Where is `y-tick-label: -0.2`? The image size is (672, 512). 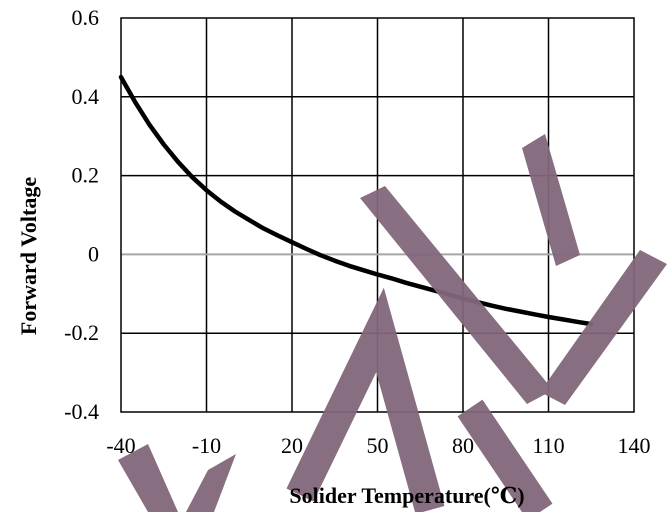 y-tick-label: -0.2 is located at coordinates (81, 332).